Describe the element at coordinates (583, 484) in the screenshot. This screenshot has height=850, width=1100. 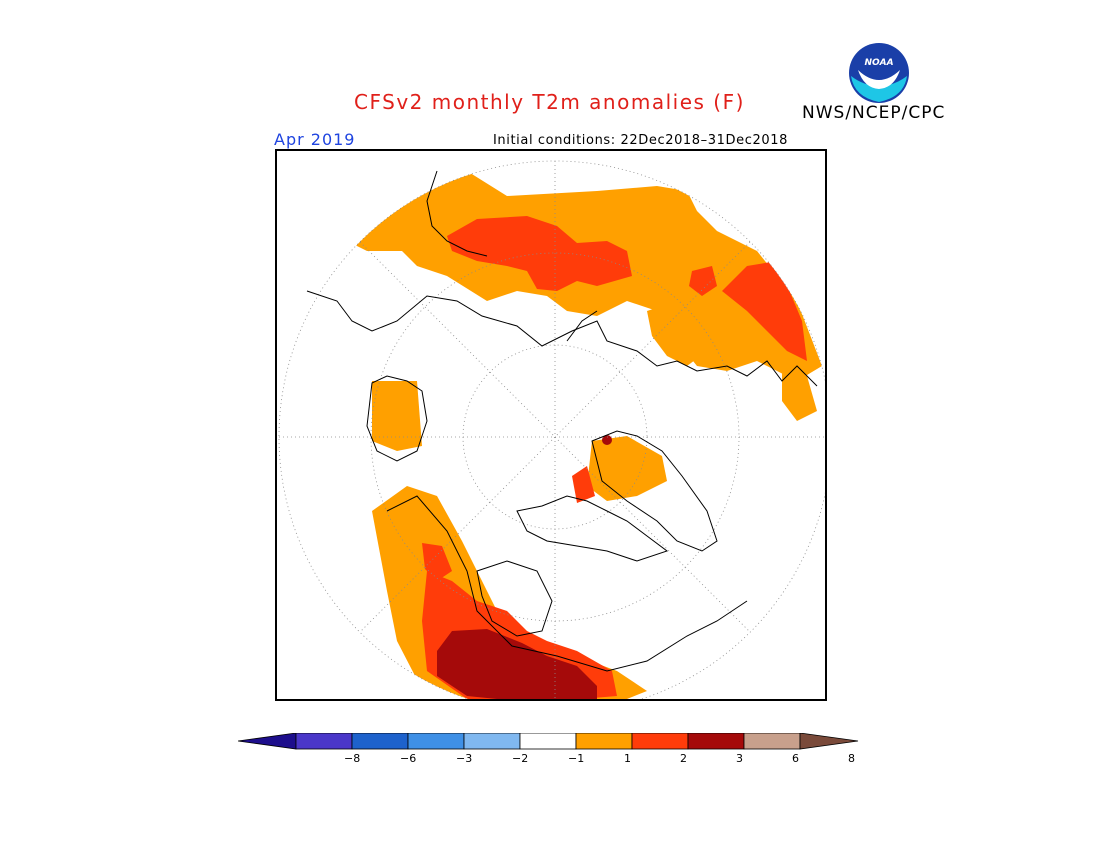
I see `anomaly-arctic-canada-2to3` at that location.